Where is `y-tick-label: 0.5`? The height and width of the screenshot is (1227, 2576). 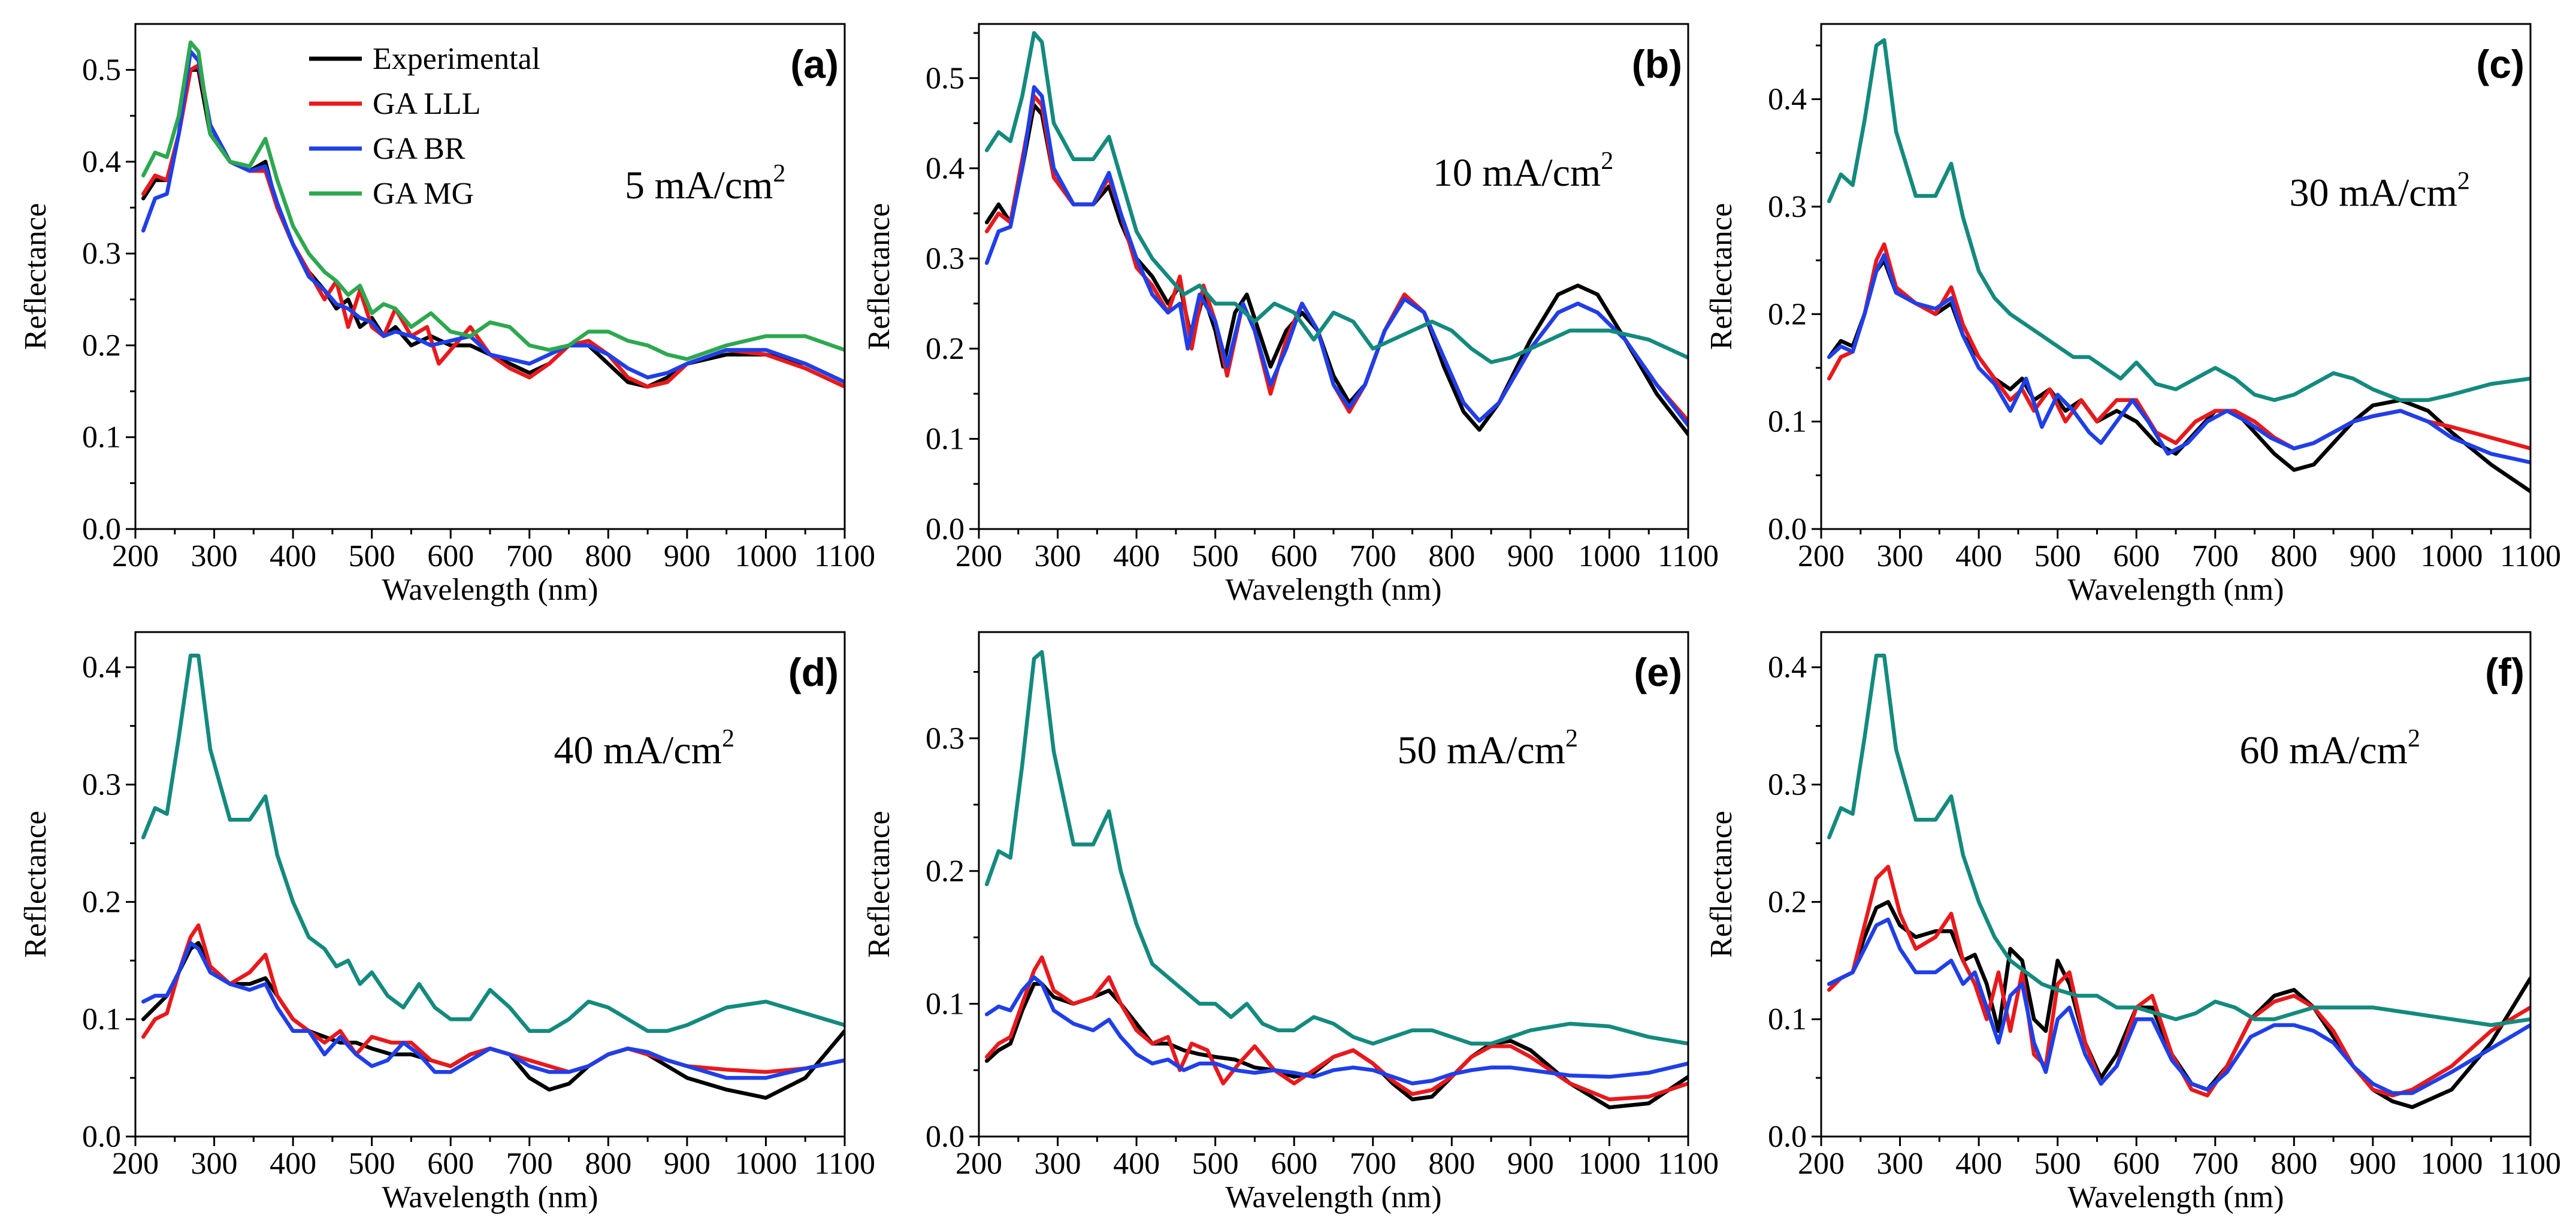 y-tick-label: 0.5 is located at coordinates (945, 78).